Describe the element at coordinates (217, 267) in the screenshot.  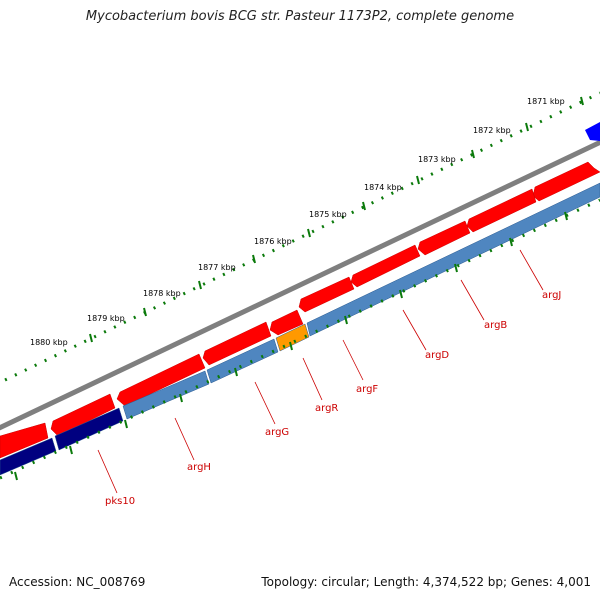
I see `kbp-label: 1877 kbp` at that location.